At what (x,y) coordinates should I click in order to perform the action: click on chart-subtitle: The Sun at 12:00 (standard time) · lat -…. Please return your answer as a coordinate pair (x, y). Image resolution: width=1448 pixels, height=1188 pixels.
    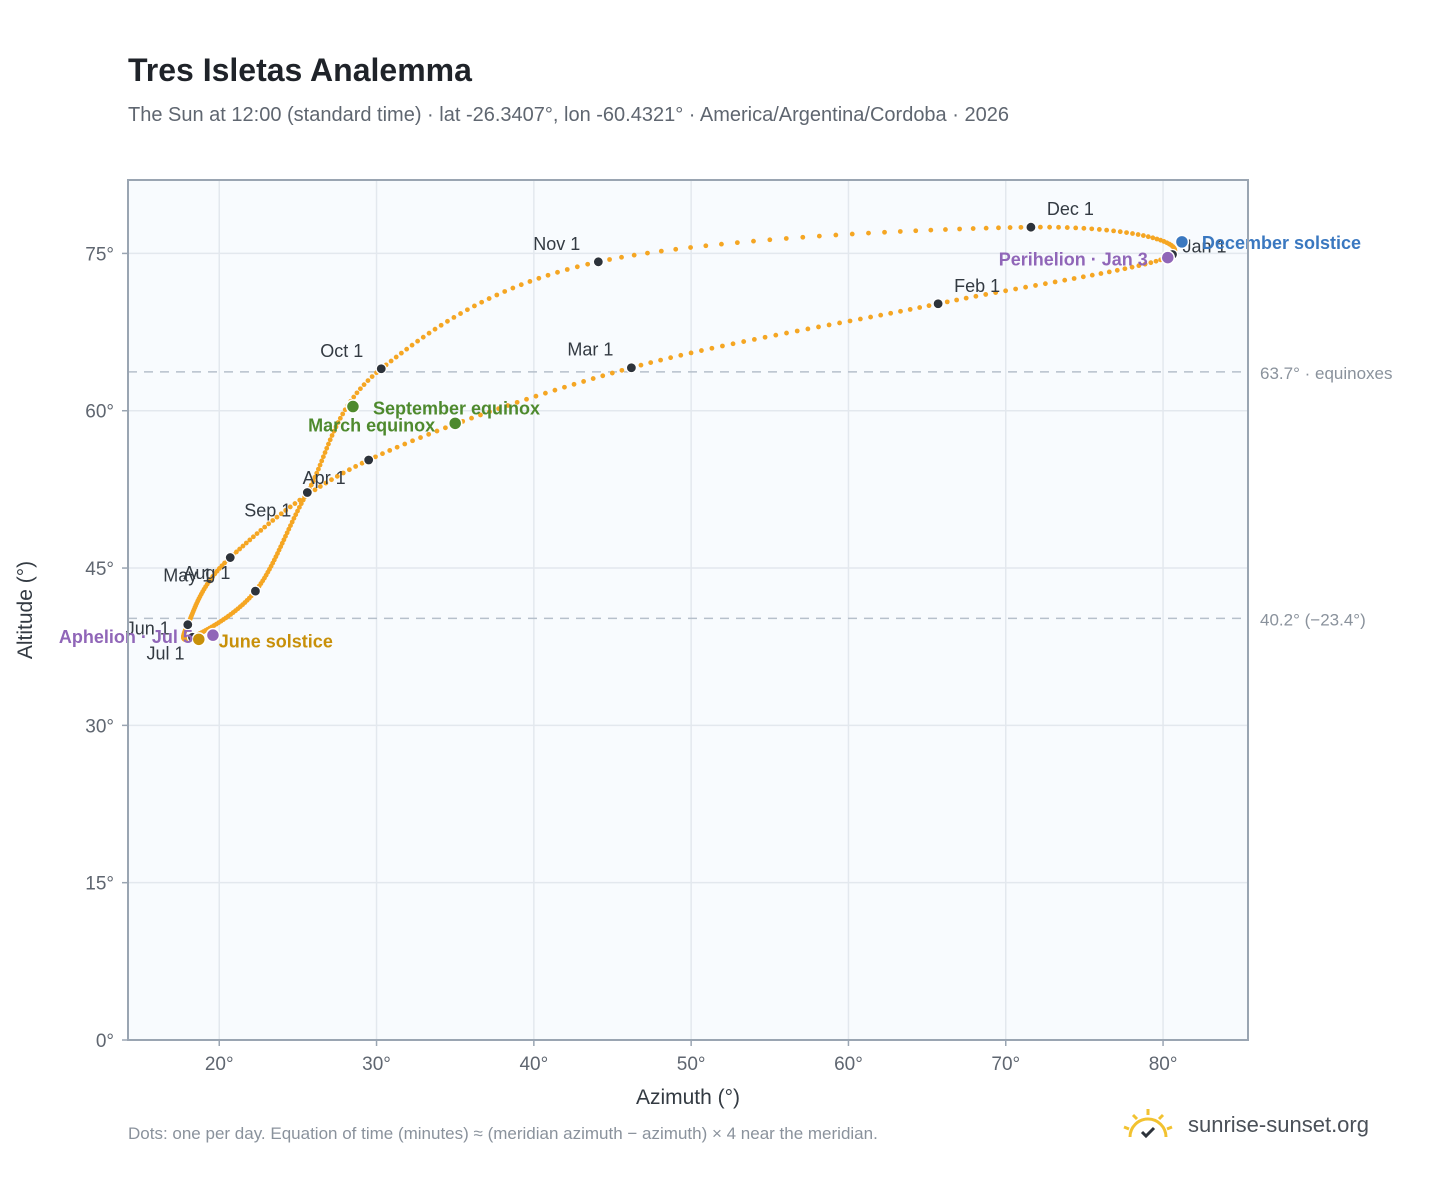
    Looking at the image, I should click on (568, 115).